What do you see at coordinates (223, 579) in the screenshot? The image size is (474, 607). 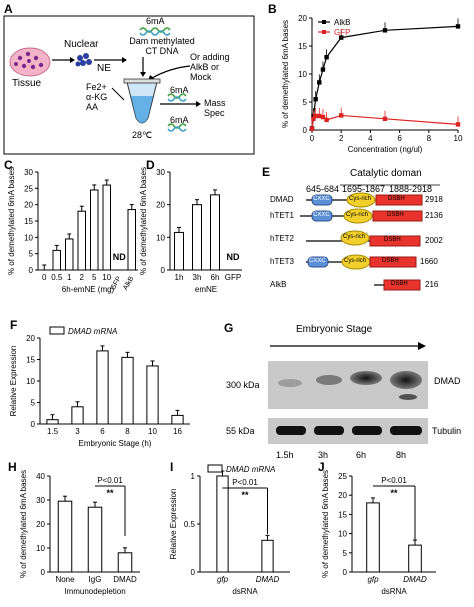 I see `x-tick-label-I: gfp` at bounding box center [223, 579].